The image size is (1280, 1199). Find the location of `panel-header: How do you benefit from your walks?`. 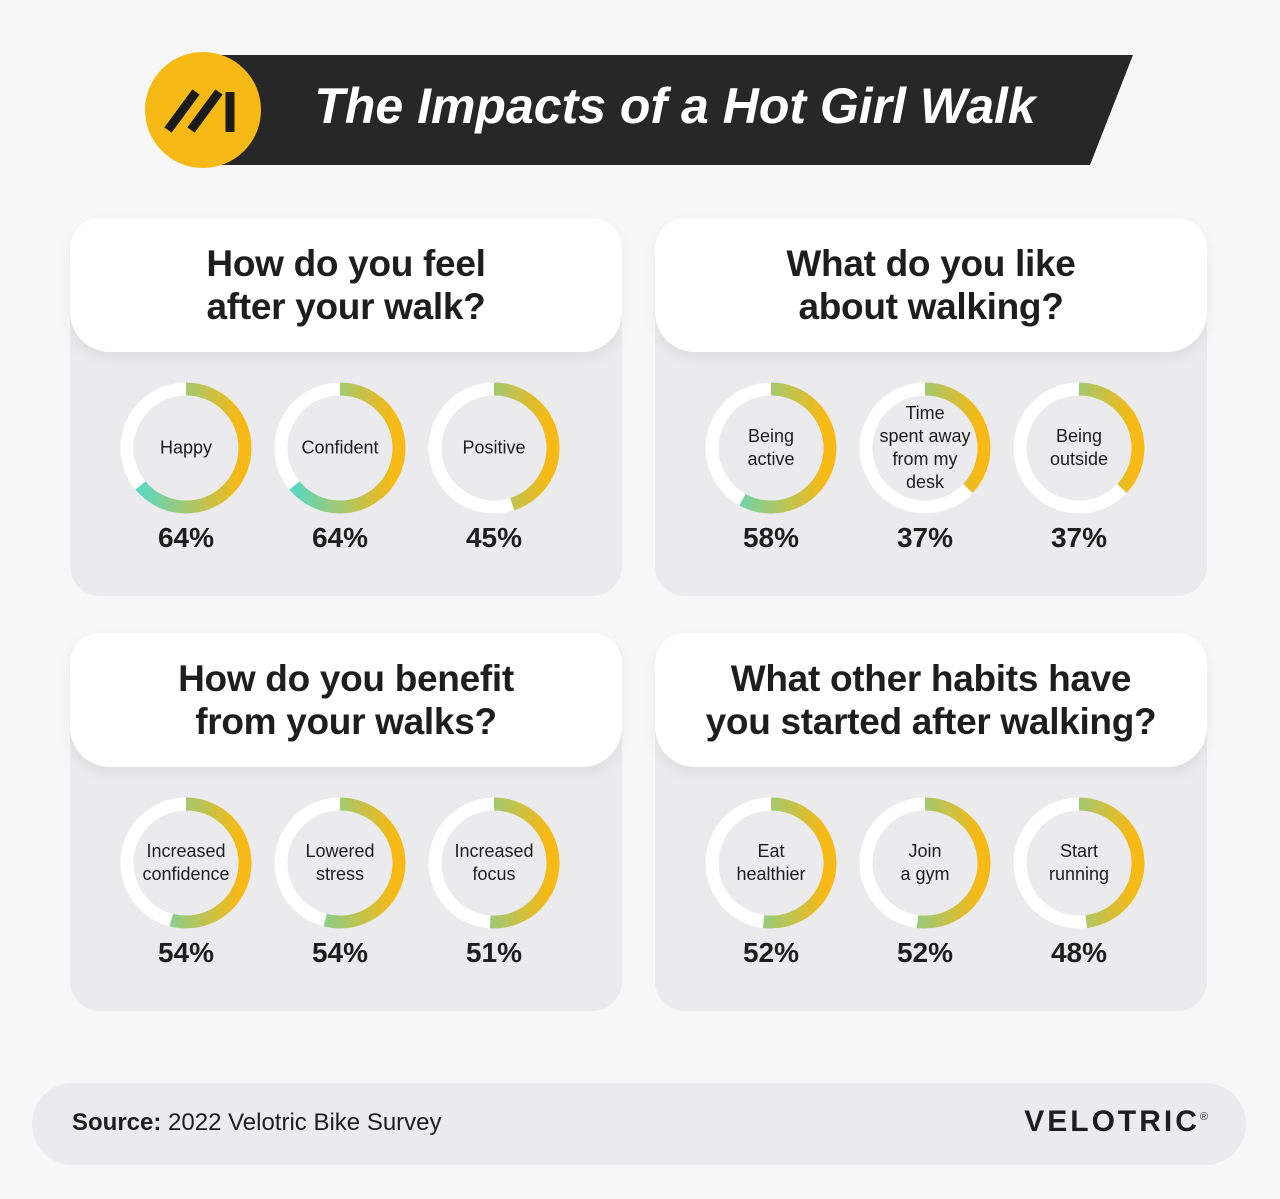

panel-header: How do you benefit from your walks? is located at coordinates (346, 700).